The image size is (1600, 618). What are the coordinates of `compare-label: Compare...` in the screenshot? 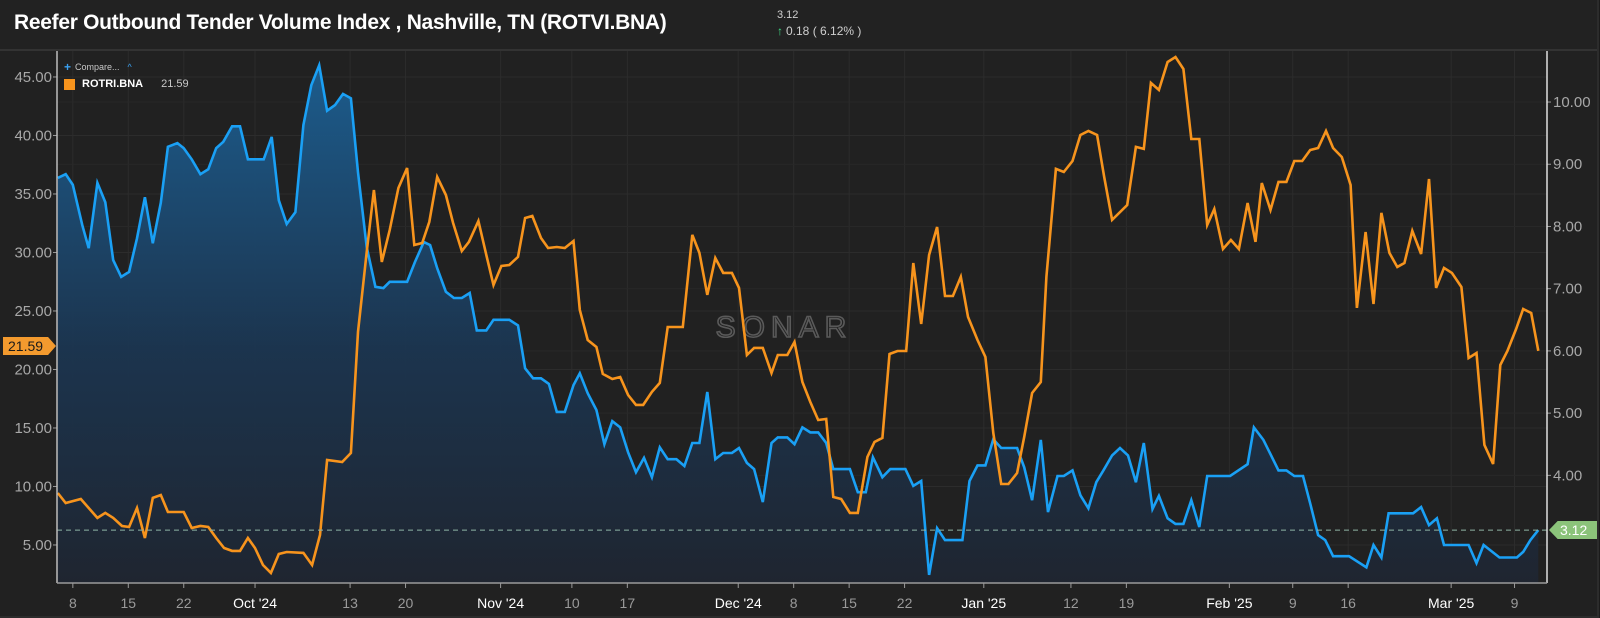 It's located at (97, 67).